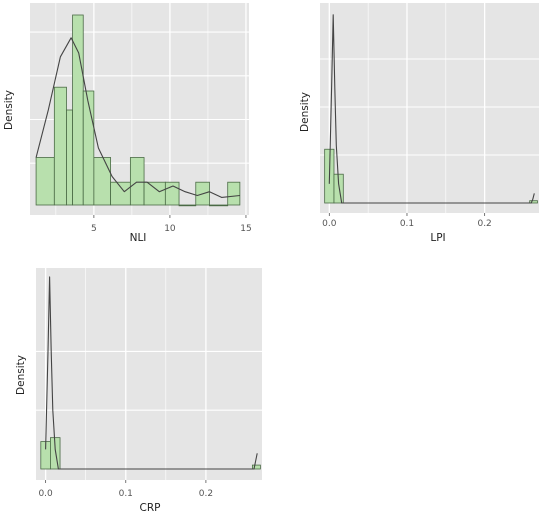 Image resolution: width=550 pixels, height=517 pixels. What do you see at coordinates (150, 453) in the screenshot?
I see `bars-crp` at bounding box center [150, 453].